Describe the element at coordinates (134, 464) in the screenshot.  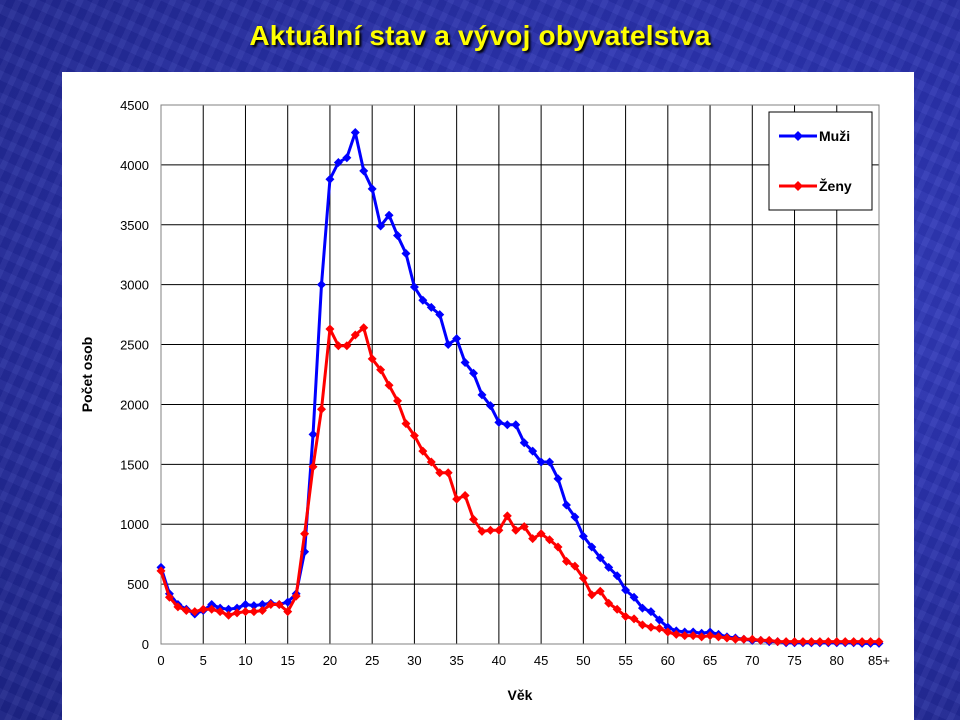
I see `y-tick-label: 1500` at that location.